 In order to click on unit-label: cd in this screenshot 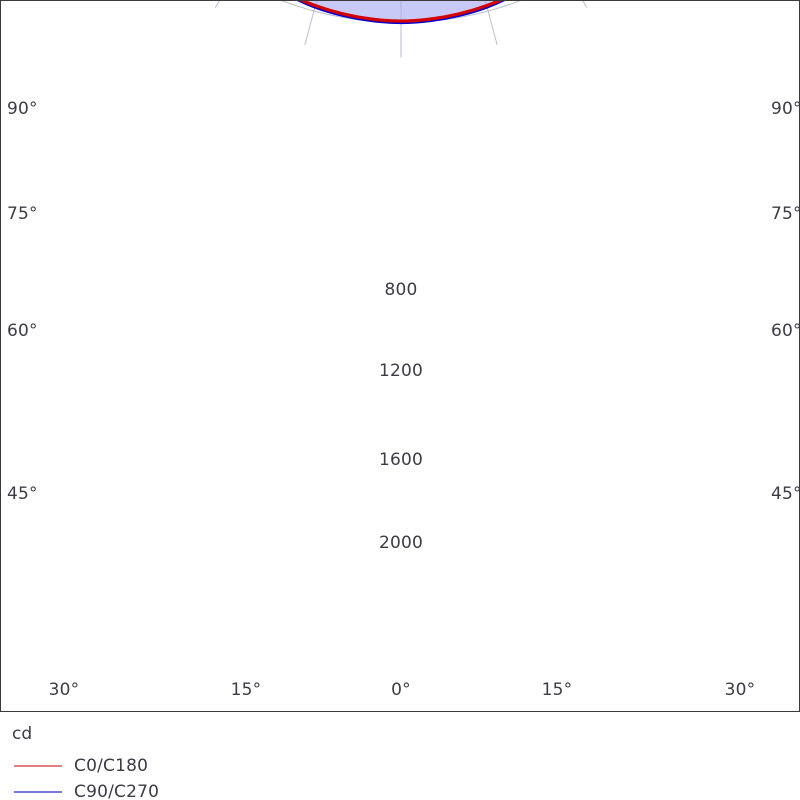, I will do `click(22, 734)`.